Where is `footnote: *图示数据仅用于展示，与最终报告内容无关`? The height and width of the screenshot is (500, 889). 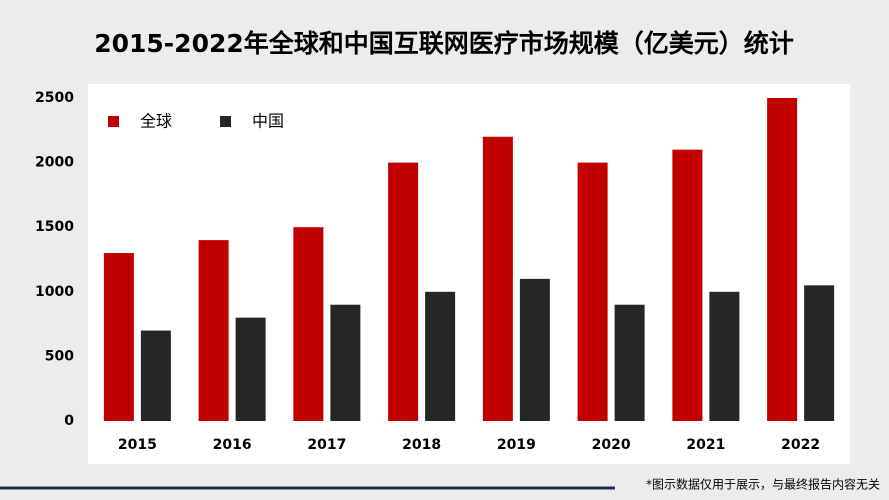
footnote: *图示数据仅用于展示，与最终报告内容无关 is located at coordinates (763, 484).